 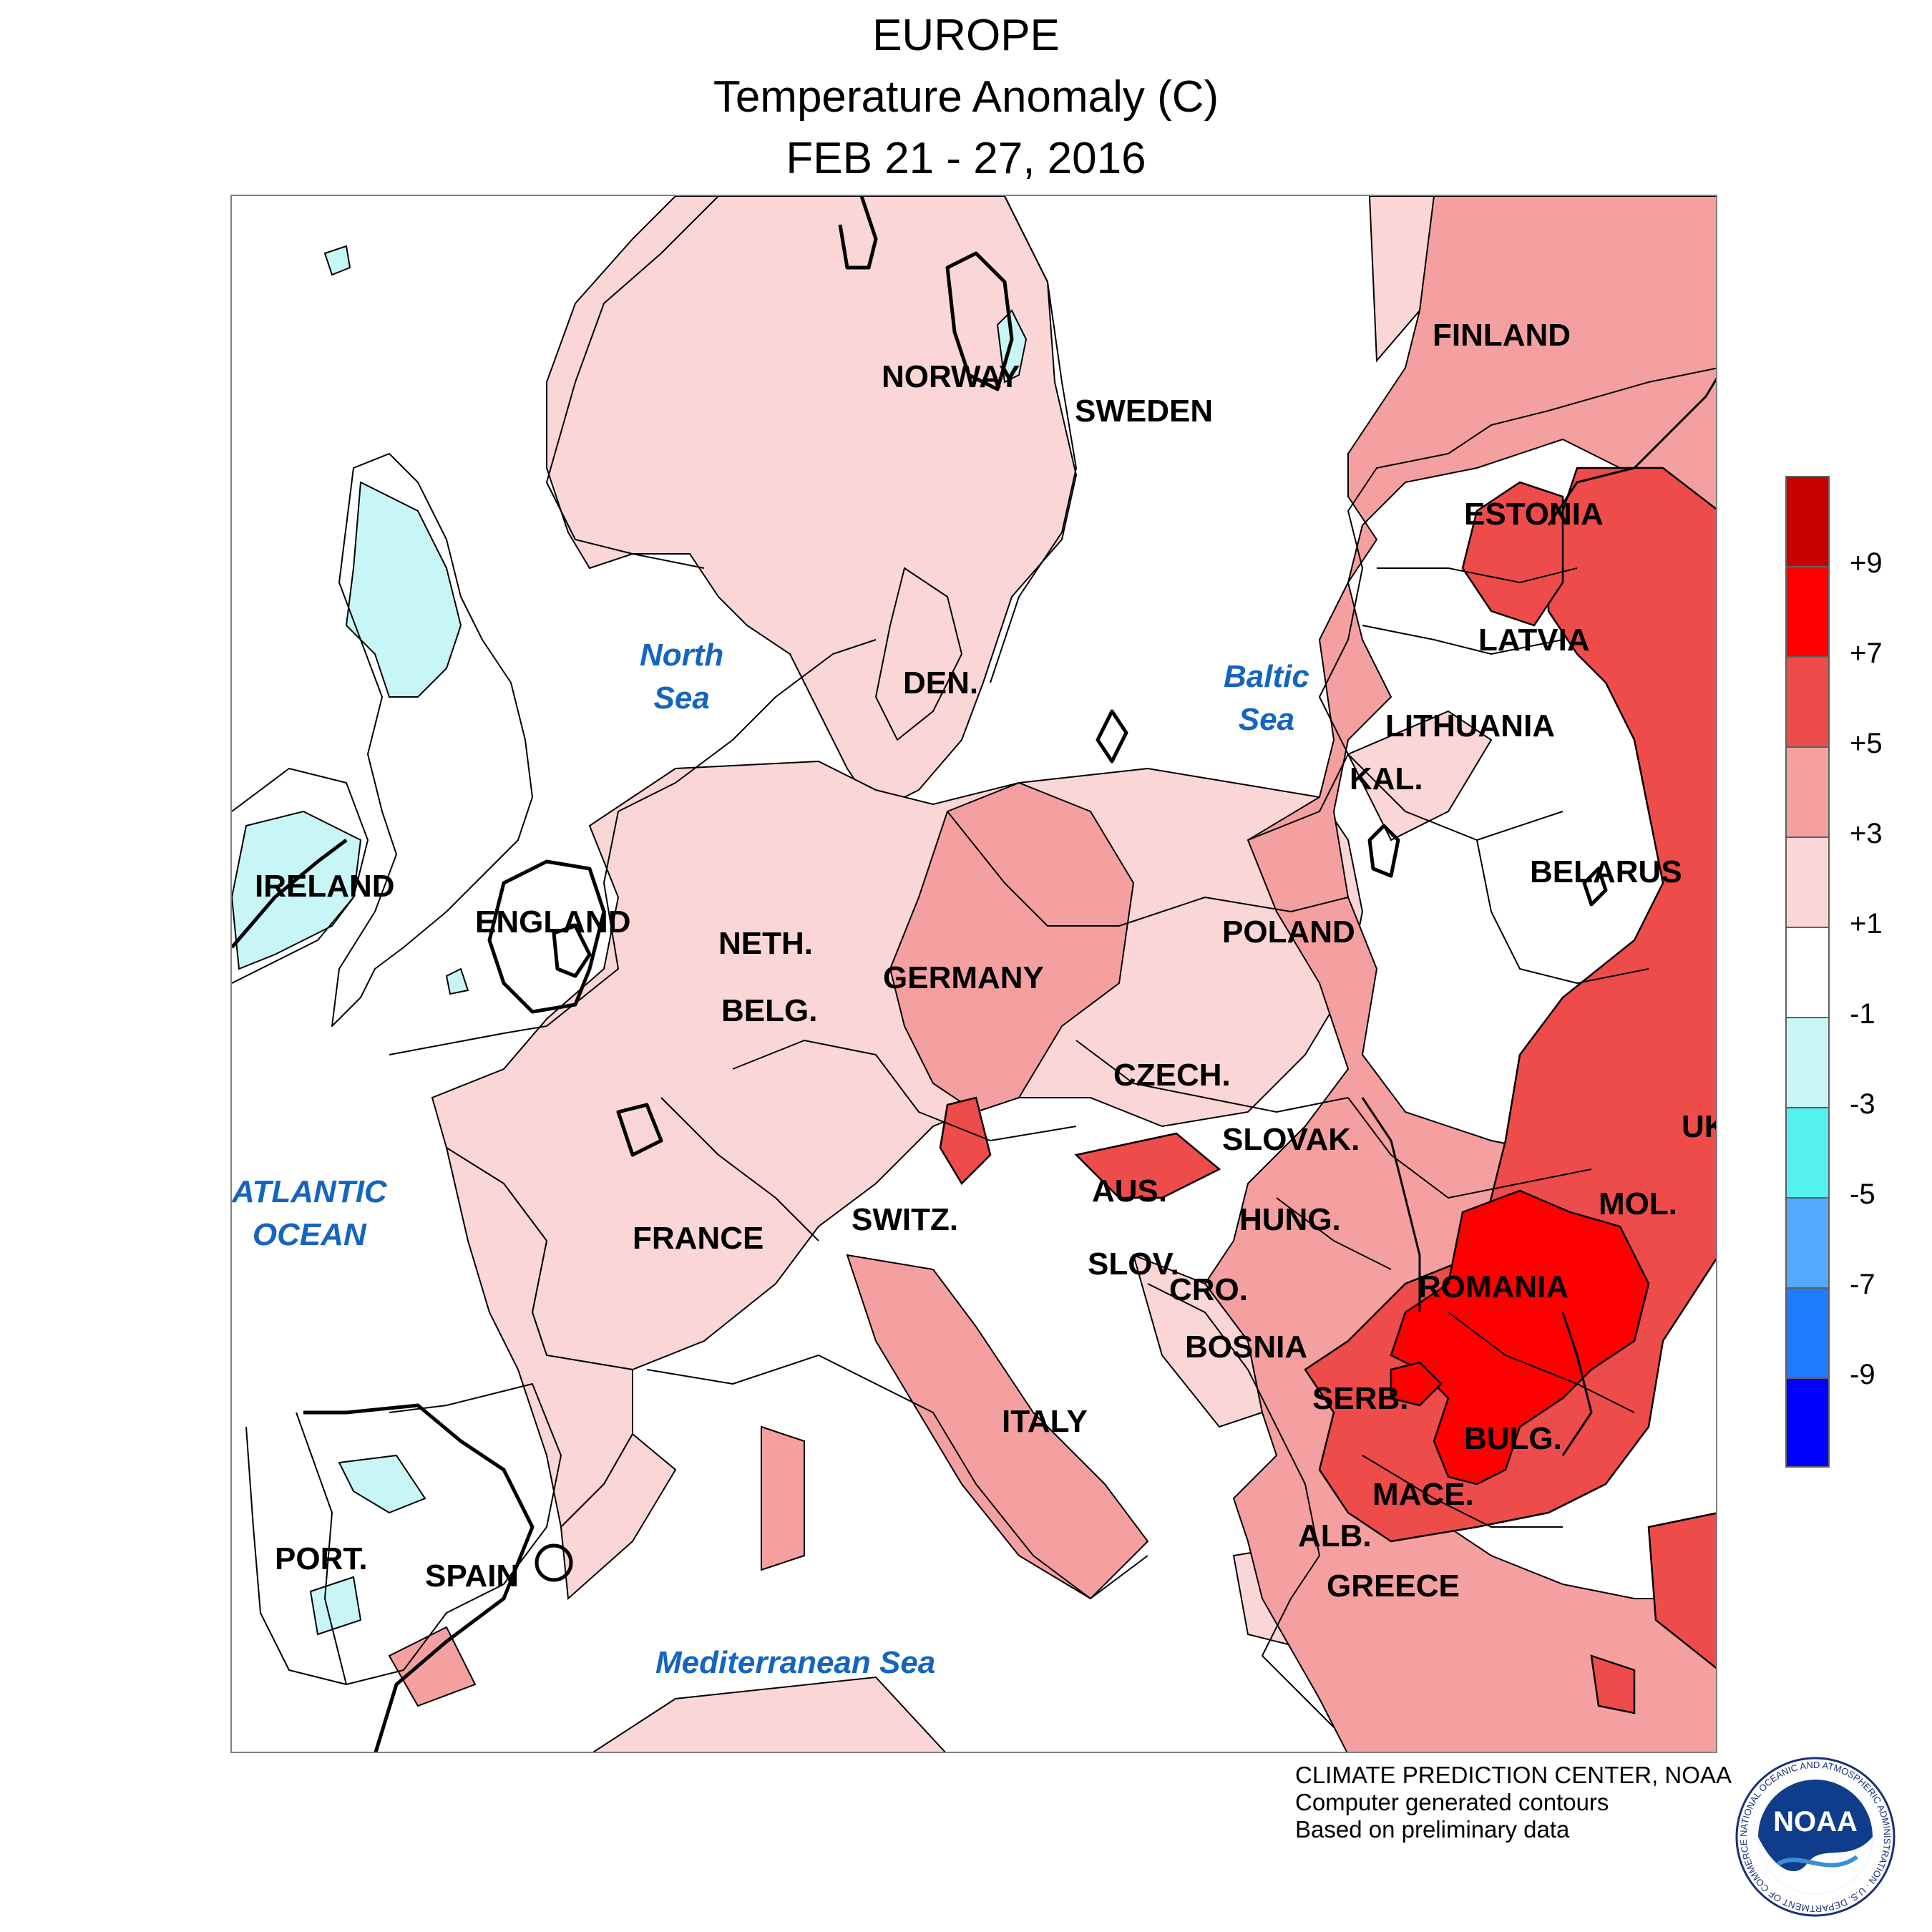 I want to click on baltic-sea-line2: Sea, so click(x=1266, y=719).